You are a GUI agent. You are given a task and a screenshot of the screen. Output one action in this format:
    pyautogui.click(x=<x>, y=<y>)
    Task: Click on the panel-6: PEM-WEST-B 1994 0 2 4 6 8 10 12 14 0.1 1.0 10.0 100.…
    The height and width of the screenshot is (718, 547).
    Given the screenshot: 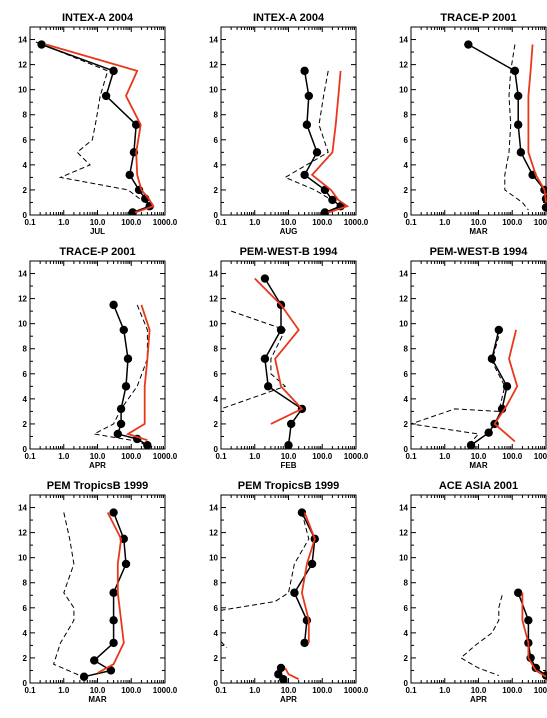 What is the action you would take?
    pyautogui.click(x=473, y=358)
    